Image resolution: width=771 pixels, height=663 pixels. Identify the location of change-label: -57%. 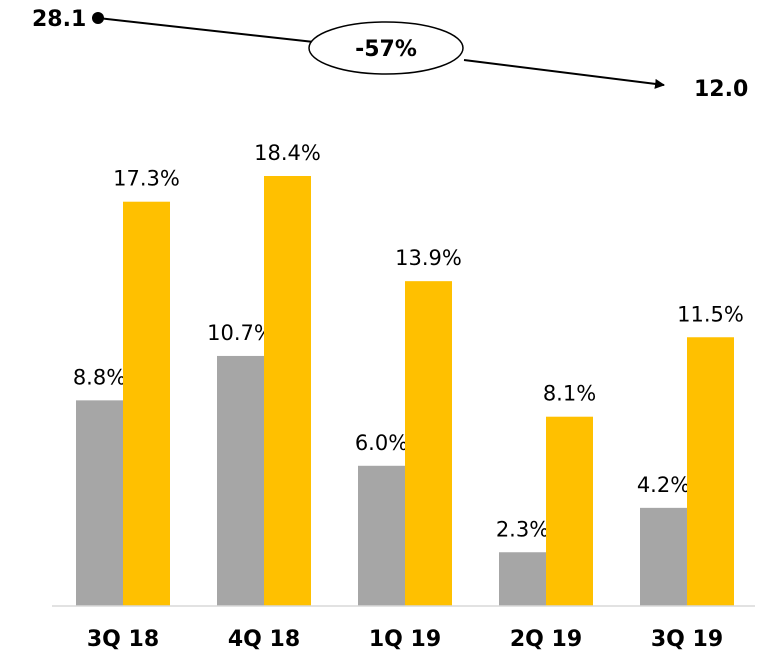
(386, 49).